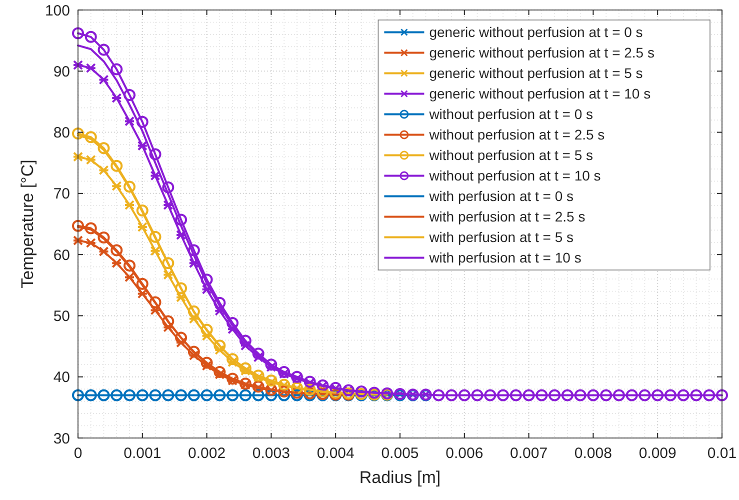 The height and width of the screenshot is (500, 739). I want to click on legend-label: with perfusion at t = 5 s, so click(501, 237).